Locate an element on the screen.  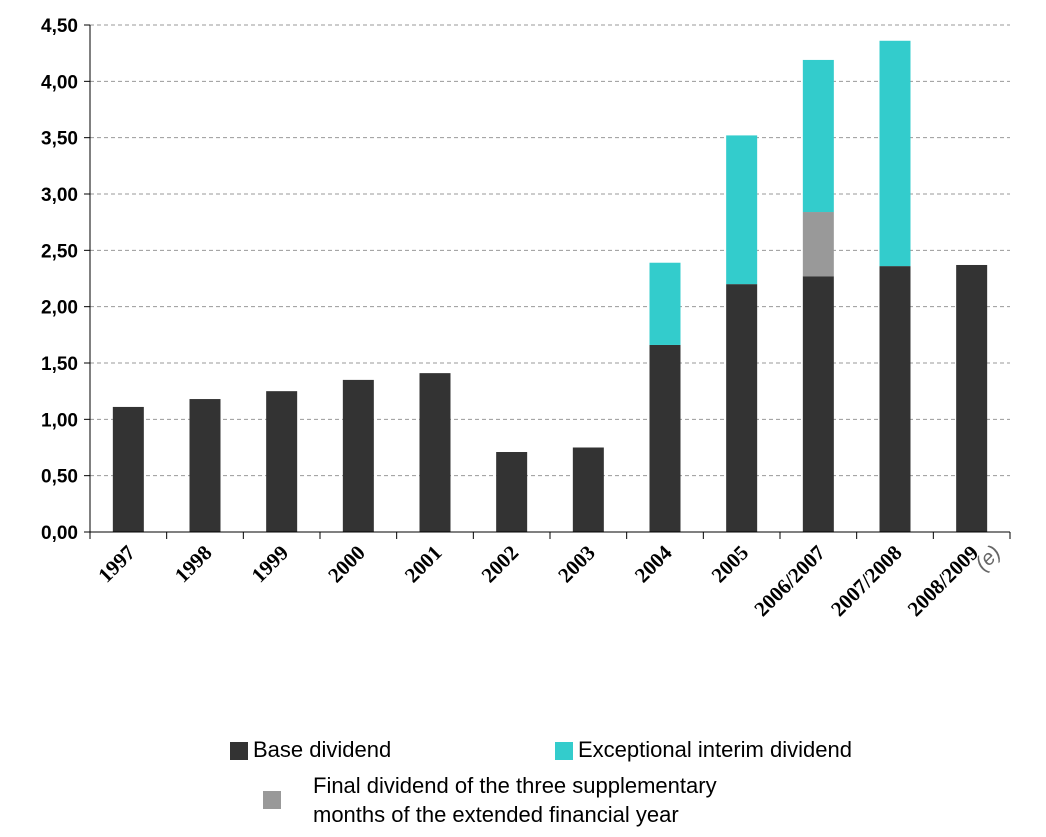
x-tick-label: 2005 is located at coordinates (730, 564).